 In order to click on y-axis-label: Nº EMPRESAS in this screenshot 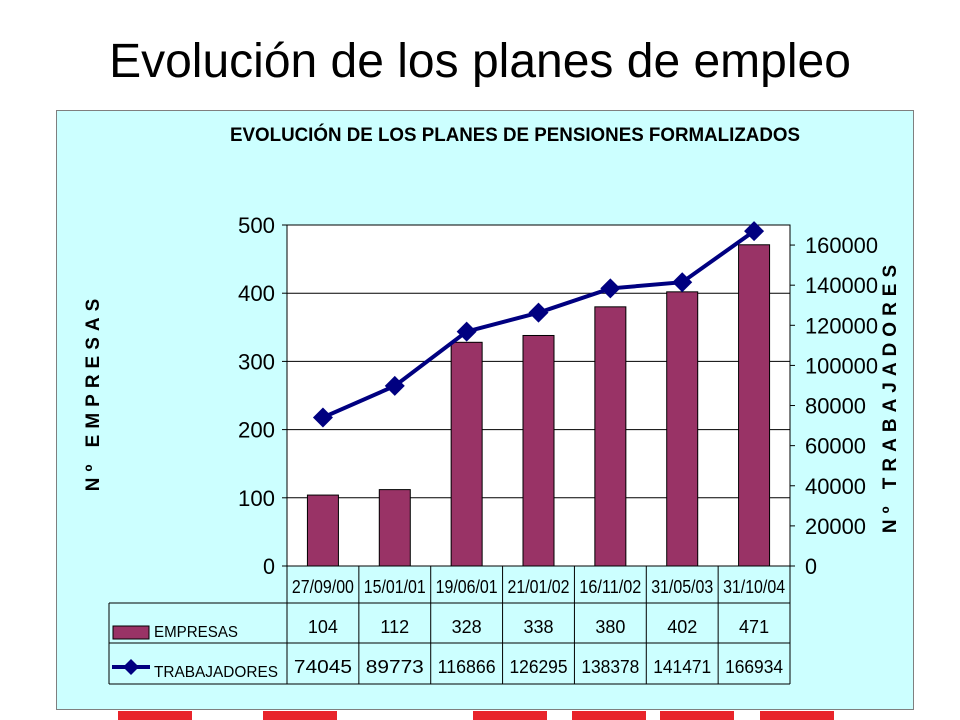, I will do `click(93, 392)`.